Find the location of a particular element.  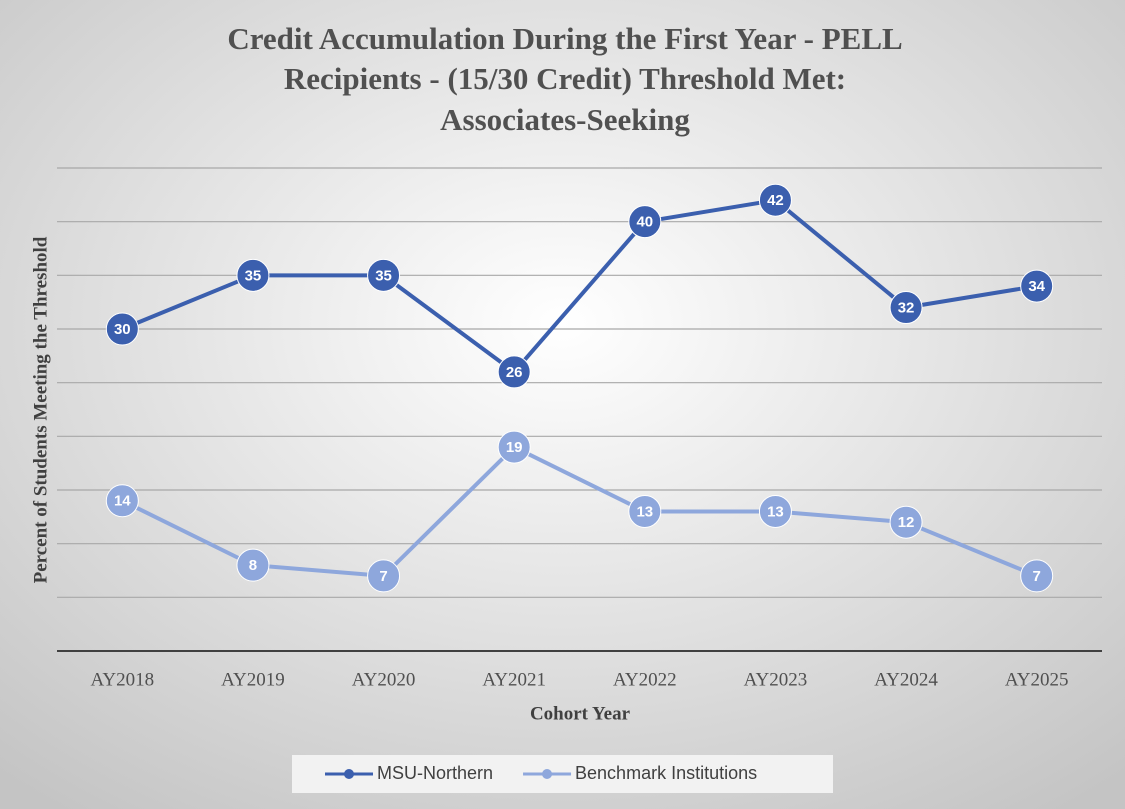

legend-label: Benchmark Institutions is located at coordinates (666, 773).